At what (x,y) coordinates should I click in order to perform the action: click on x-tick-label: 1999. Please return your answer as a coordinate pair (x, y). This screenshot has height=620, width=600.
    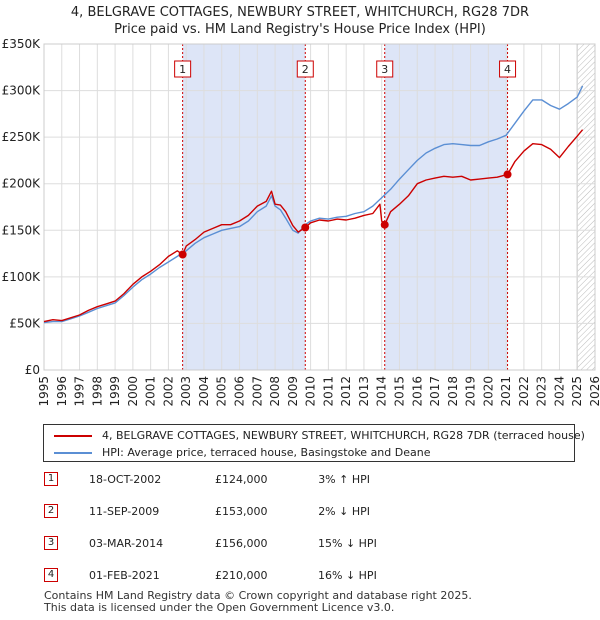
    Looking at the image, I should click on (115, 391).